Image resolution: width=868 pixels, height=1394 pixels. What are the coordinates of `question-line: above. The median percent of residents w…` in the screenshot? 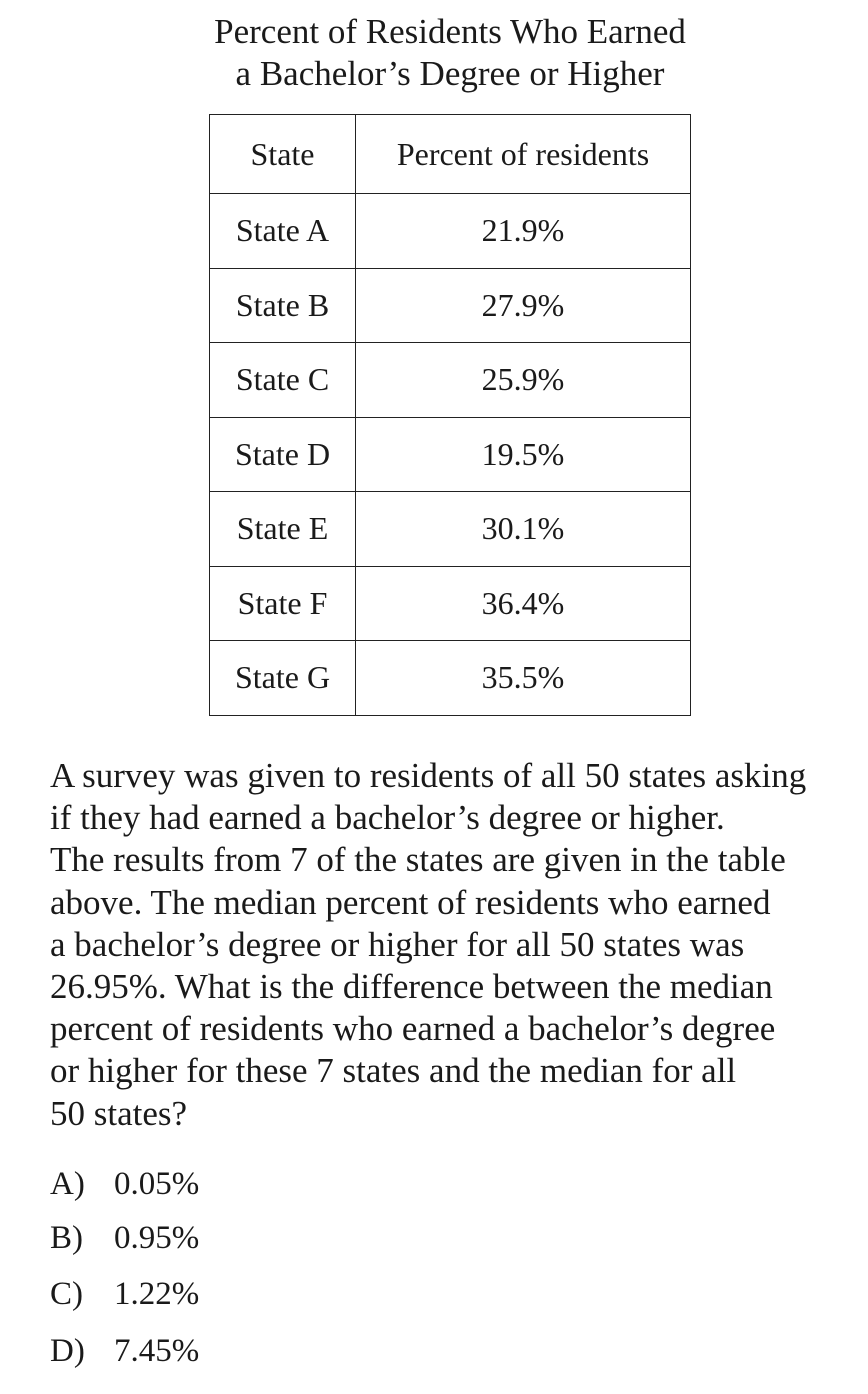 It's located at (410, 902).